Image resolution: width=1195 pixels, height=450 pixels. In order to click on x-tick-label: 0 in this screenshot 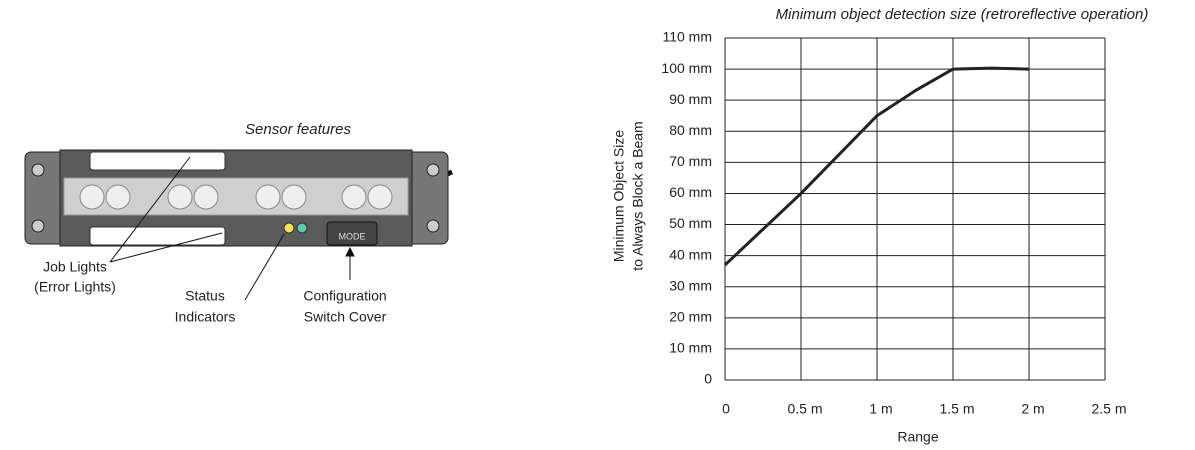, I will do `click(726, 409)`.